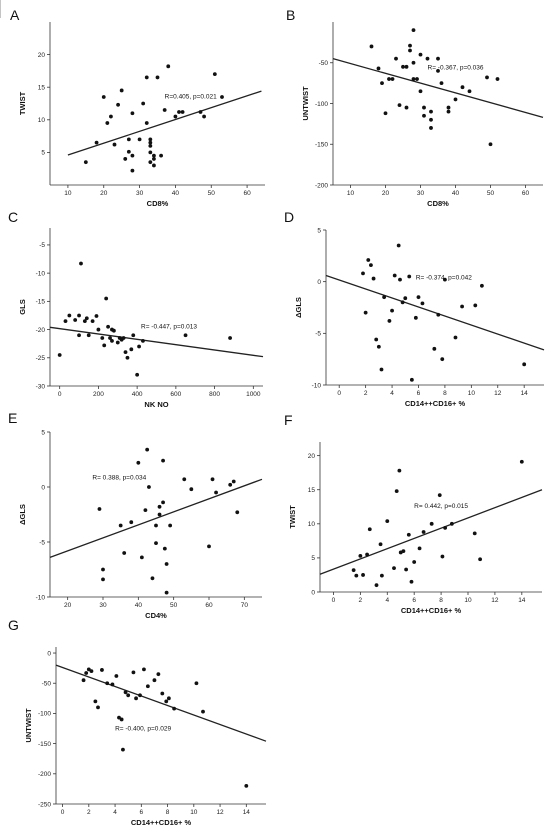 Image resolution: width=550 pixels, height=830 pixels. I want to click on correlation-annotation: R= 0.388, p=0.034, so click(119, 477).